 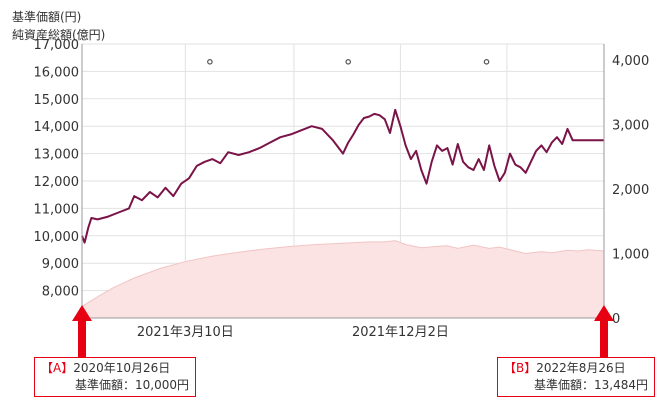 I want to click on event-markers, so click(x=348, y=62).